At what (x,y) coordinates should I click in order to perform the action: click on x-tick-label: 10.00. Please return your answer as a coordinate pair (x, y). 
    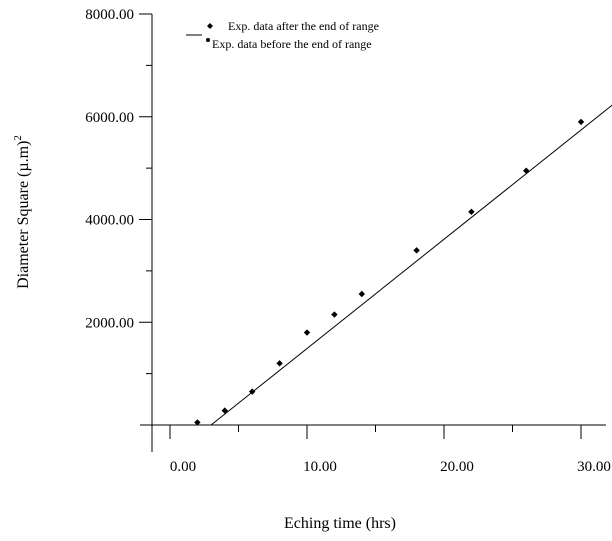
    Looking at the image, I should click on (320, 467).